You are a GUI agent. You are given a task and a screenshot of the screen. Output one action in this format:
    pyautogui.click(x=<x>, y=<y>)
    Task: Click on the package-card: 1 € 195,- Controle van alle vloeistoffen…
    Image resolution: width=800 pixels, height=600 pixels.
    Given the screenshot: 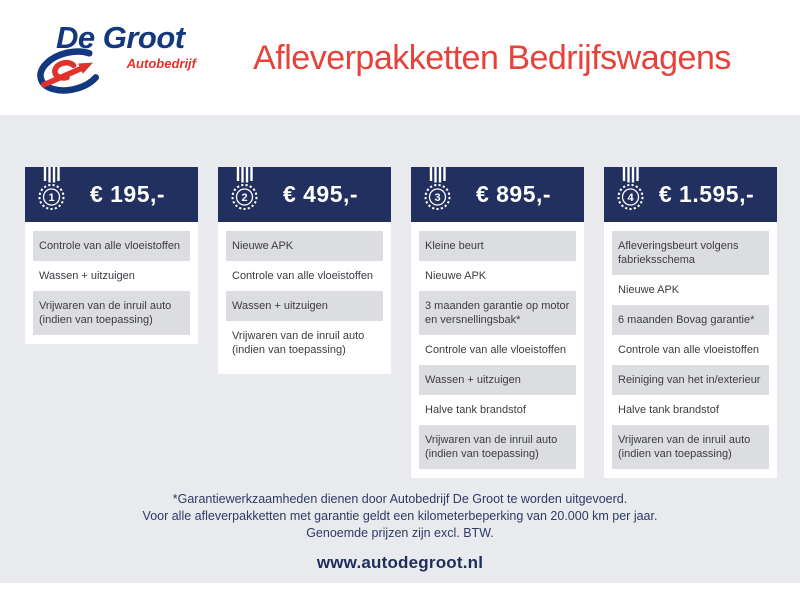 What is the action you would take?
    pyautogui.click(x=111, y=255)
    